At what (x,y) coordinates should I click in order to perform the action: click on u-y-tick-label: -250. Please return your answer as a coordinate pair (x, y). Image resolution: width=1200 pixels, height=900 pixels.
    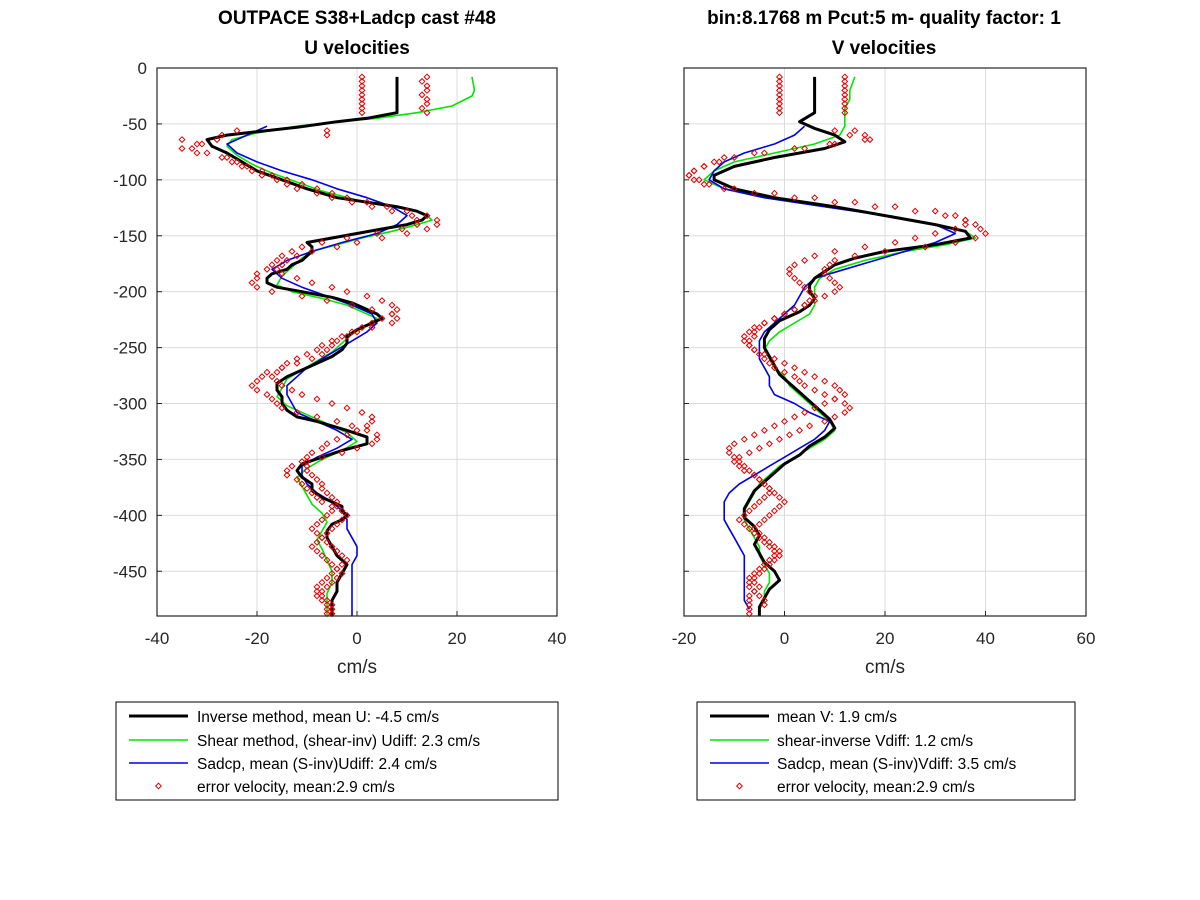
    Looking at the image, I should click on (130, 348).